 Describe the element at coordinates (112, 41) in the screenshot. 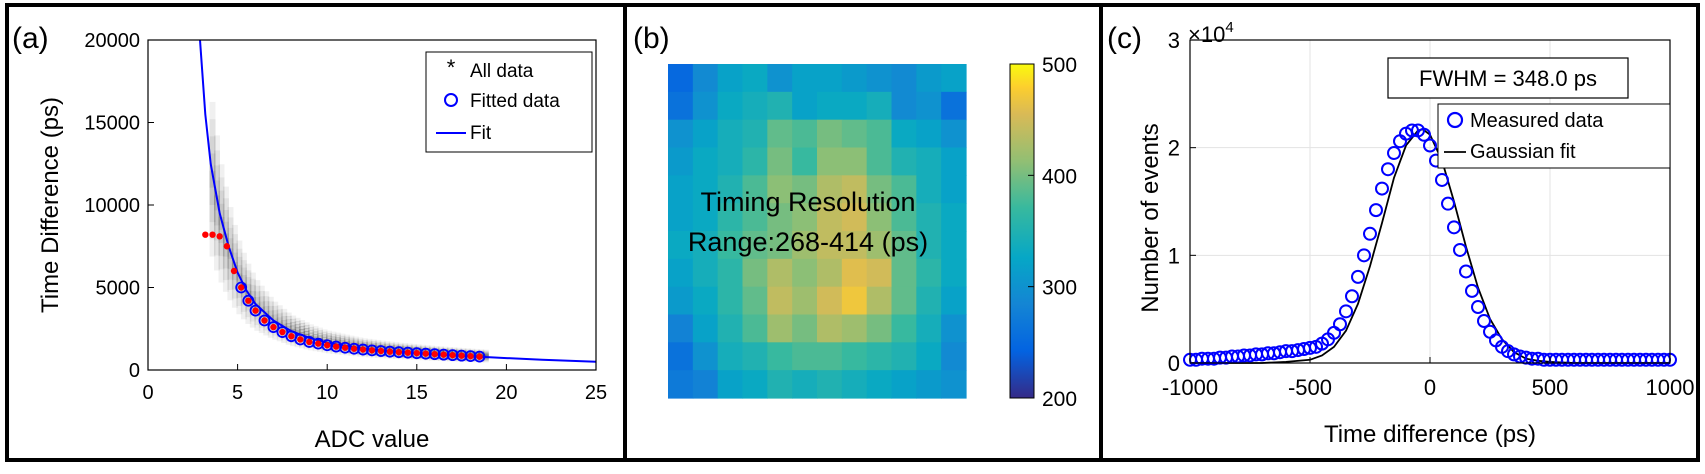

I see `y-tick-label: 20000` at that location.